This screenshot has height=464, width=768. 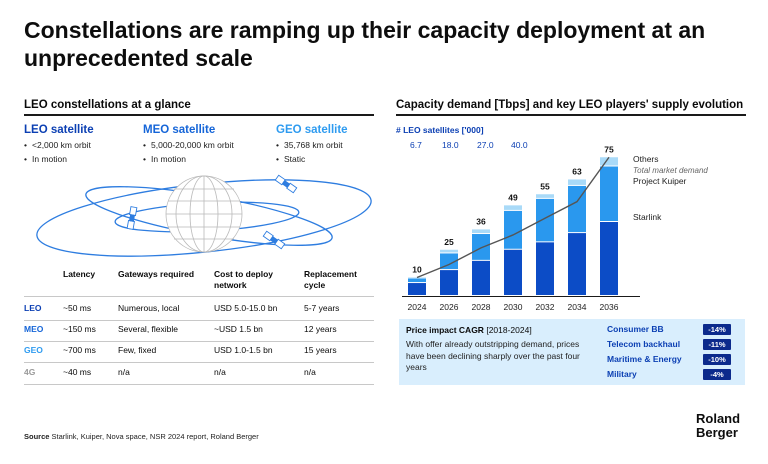 What do you see at coordinates (717, 374) in the screenshot?
I see `cagr-badge: -4%` at bounding box center [717, 374].